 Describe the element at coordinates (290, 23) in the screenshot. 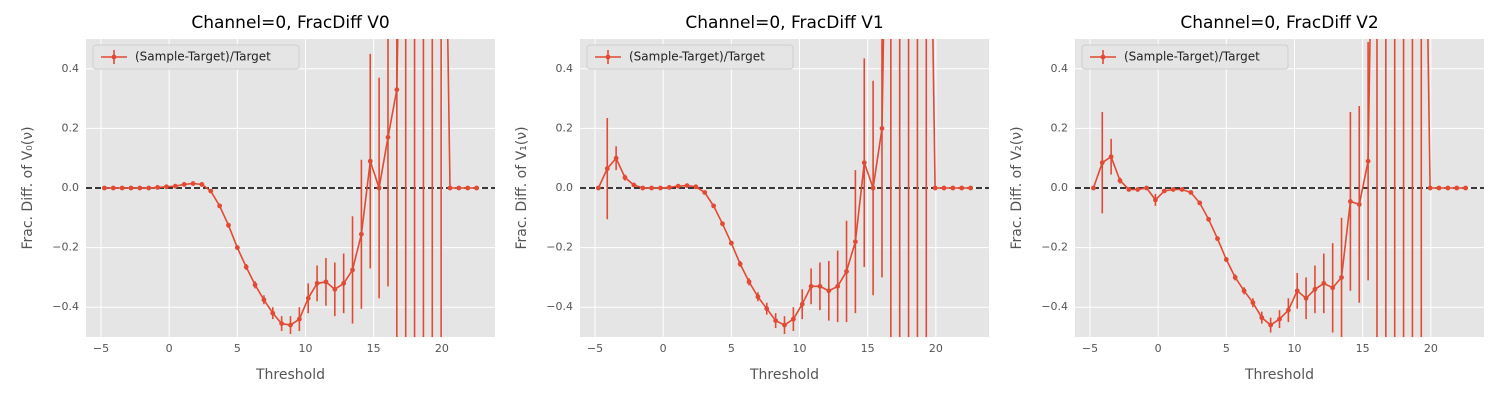

I see `chart-title: Channel=0, FracDiff V0` at that location.